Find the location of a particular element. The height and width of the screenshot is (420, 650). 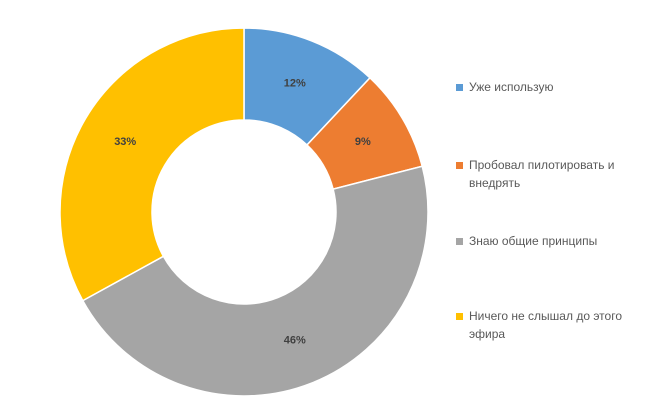

legend-swatch-tried-piloting is located at coordinates (459, 165).